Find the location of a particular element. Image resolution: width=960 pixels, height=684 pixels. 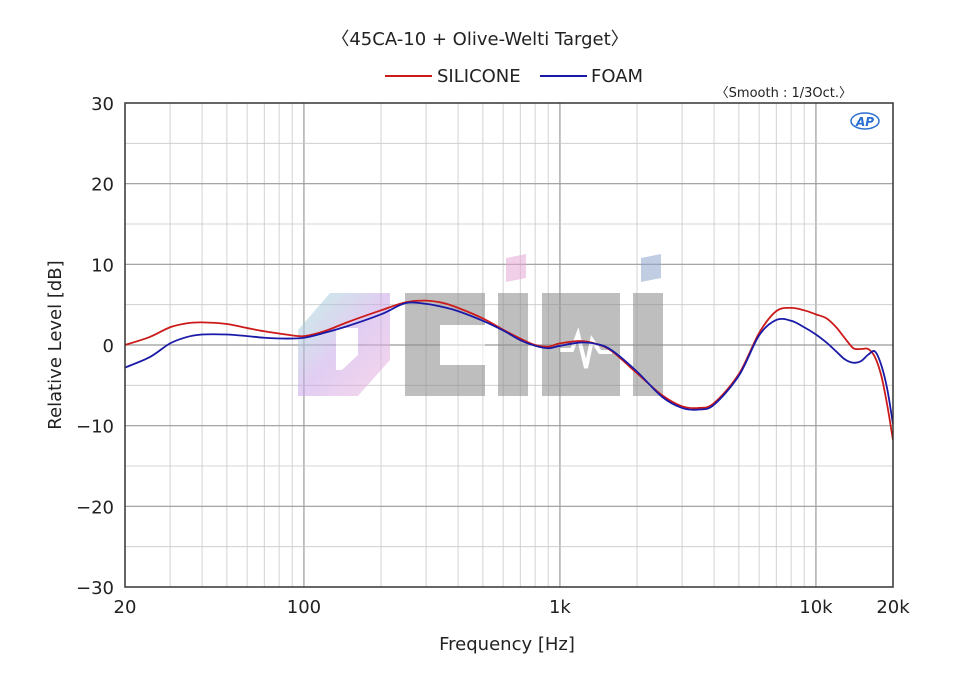

legend-label-silicone: SILICONE is located at coordinates (479, 76).